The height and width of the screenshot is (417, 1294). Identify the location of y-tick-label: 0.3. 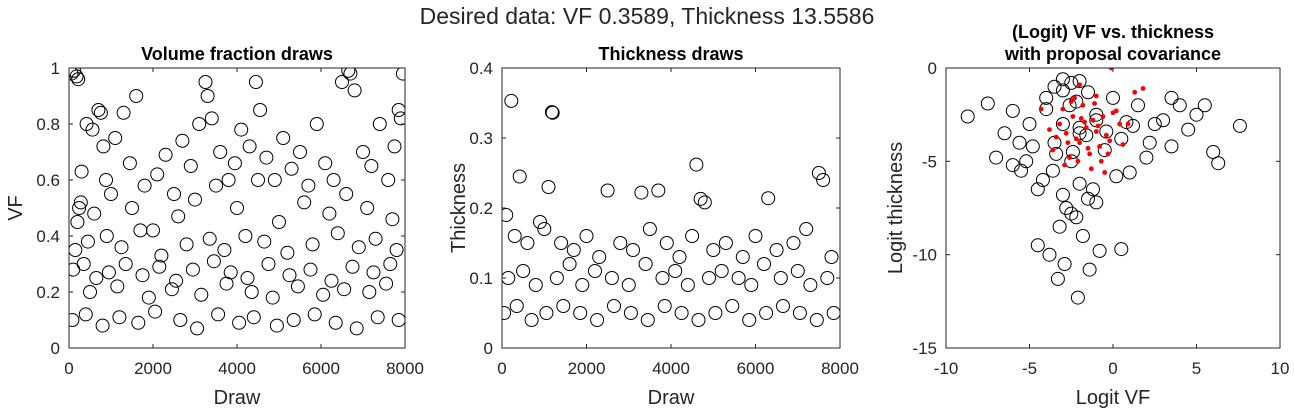
(481, 138).